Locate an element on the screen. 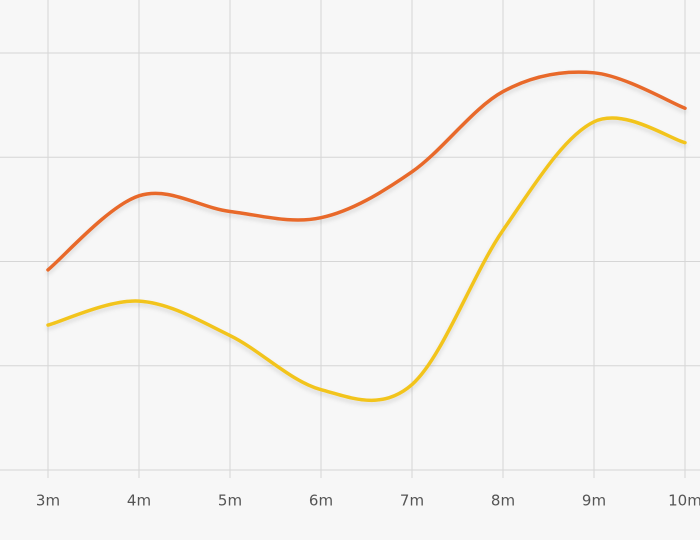  x-tick-label: 8m is located at coordinates (503, 501).